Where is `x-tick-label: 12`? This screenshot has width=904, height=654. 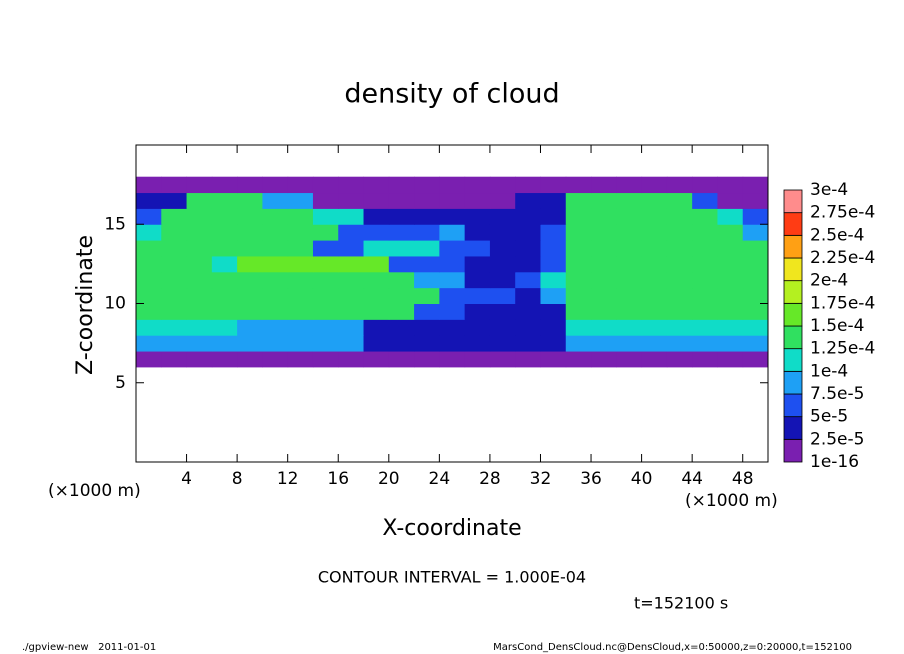
x-tick-label: 12 is located at coordinates (288, 479).